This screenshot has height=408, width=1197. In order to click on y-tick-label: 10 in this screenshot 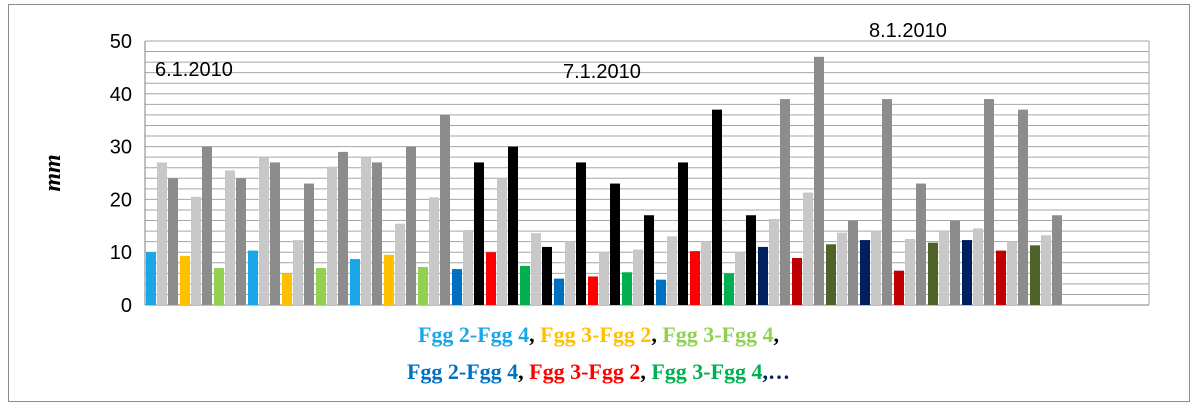, I will do `click(121, 253)`.